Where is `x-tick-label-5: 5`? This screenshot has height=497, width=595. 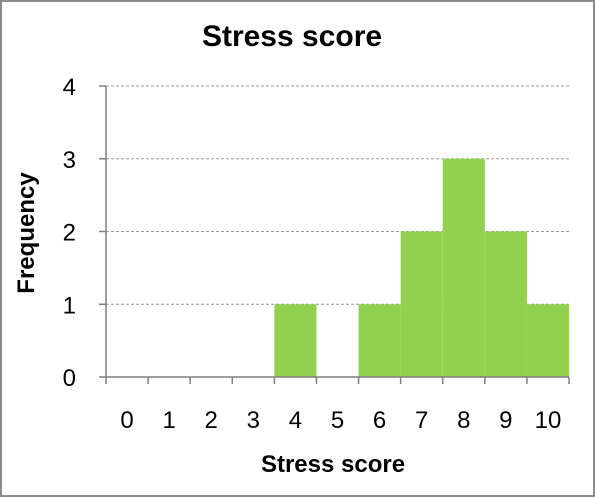 x-tick-label-5: 5 is located at coordinates (337, 420).